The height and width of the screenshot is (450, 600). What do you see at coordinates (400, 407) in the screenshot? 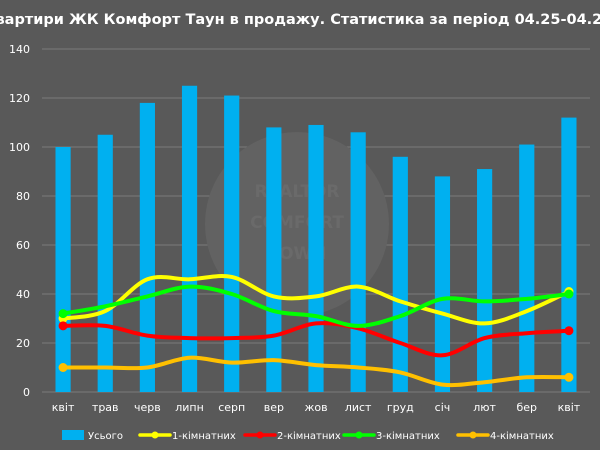
I see `x-tick-label: груд` at bounding box center [400, 407].